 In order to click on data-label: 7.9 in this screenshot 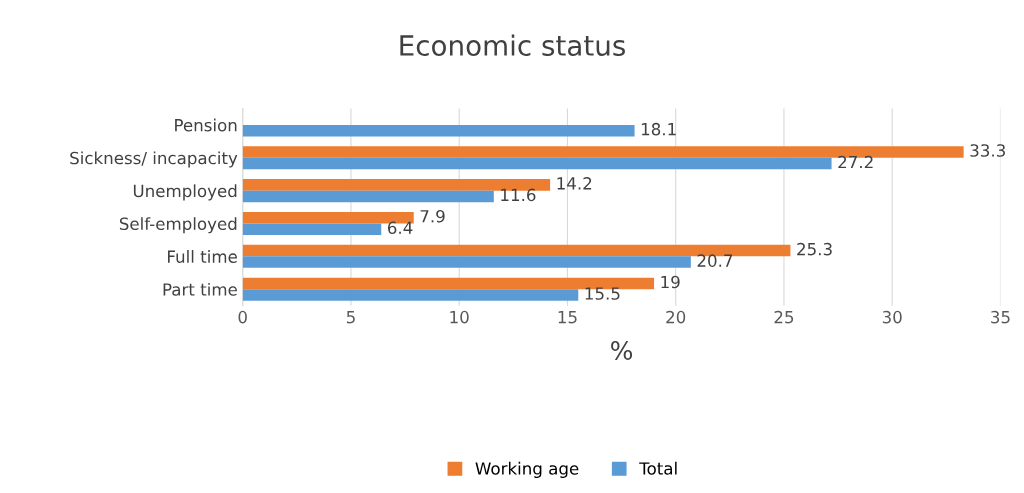, I will do `click(432, 216)`.